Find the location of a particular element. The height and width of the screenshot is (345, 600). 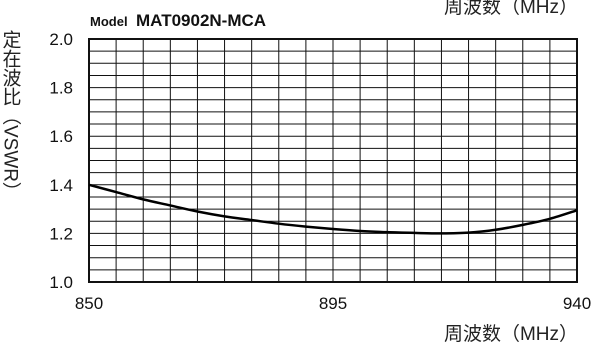

vswr-series-line is located at coordinates (333, 209).